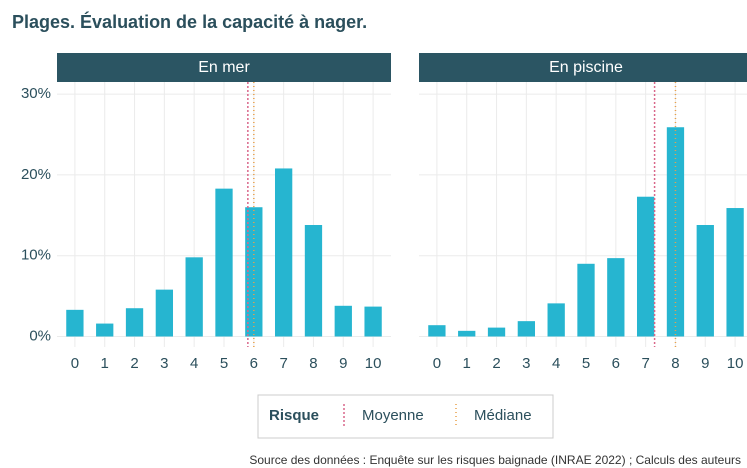 This screenshot has width=747, height=468. I want to click on legend-label: Moyenne, so click(393, 415).